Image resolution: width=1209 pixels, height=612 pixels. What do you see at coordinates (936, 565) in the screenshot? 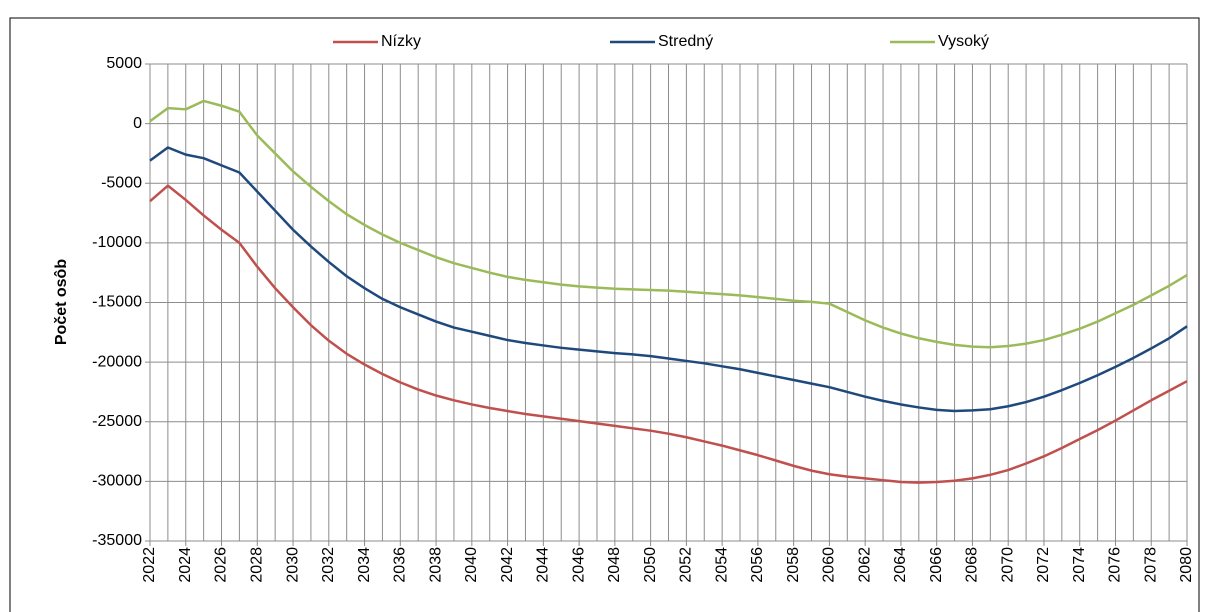
I see `x-tick-label: 2066` at bounding box center [936, 565].